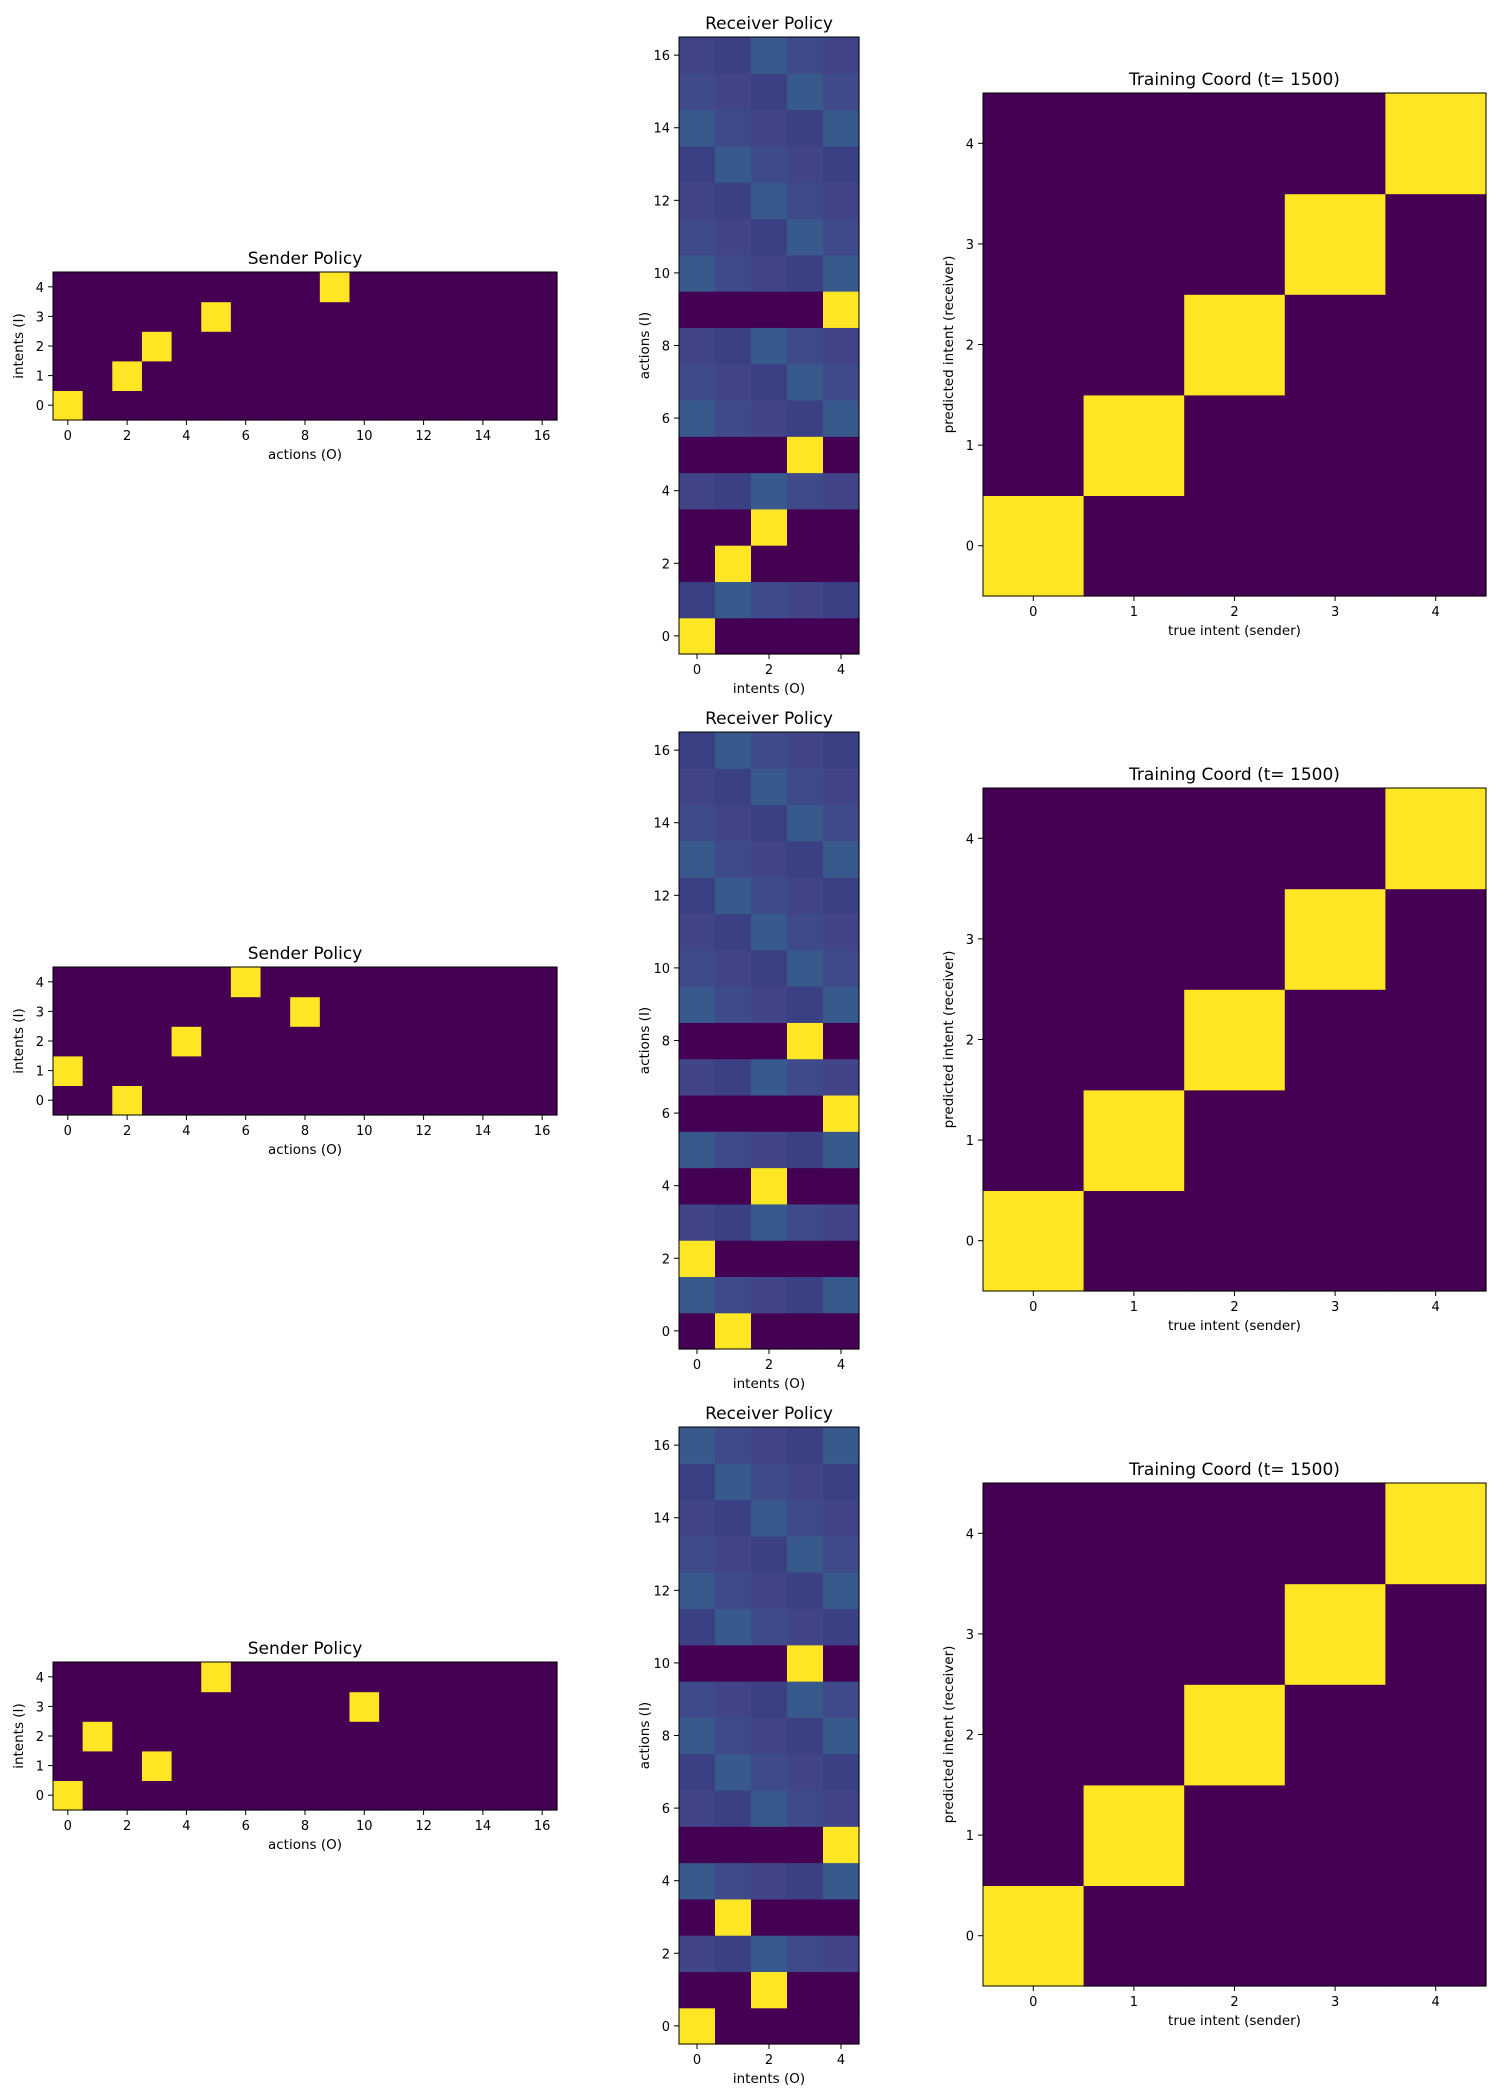 The width and height of the screenshot is (1500, 2100). I want to click on y-tick-label: 4, so click(666, 1882).